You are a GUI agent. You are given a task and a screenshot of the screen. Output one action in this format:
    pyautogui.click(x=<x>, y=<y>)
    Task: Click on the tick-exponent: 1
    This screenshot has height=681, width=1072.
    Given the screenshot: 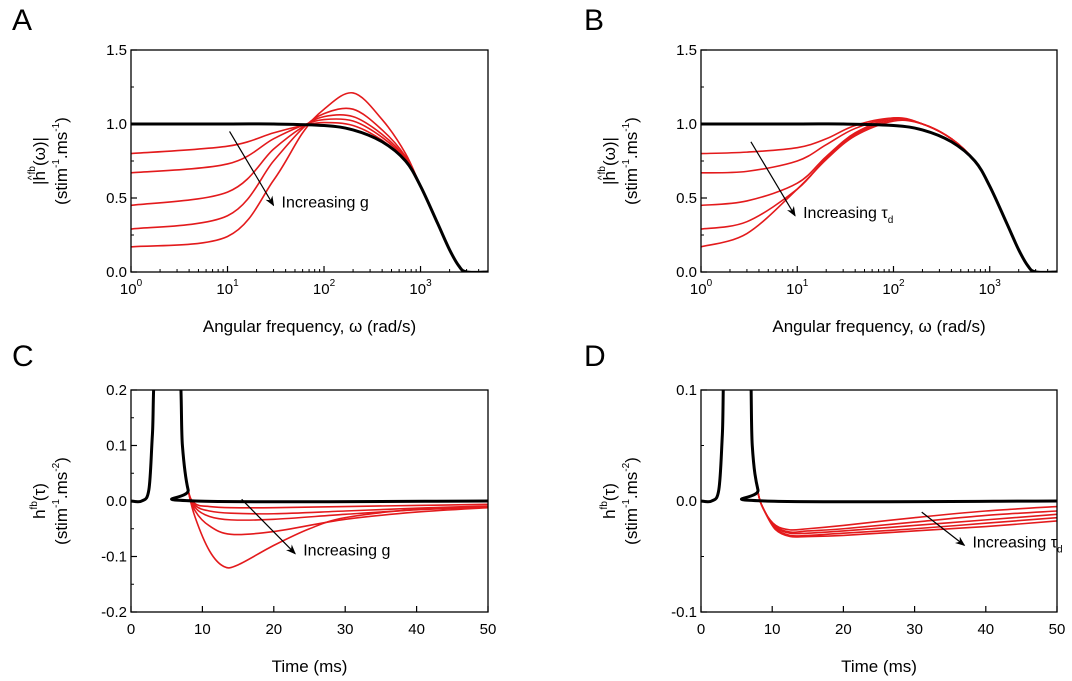 What is the action you would take?
    pyautogui.click(x=236, y=283)
    